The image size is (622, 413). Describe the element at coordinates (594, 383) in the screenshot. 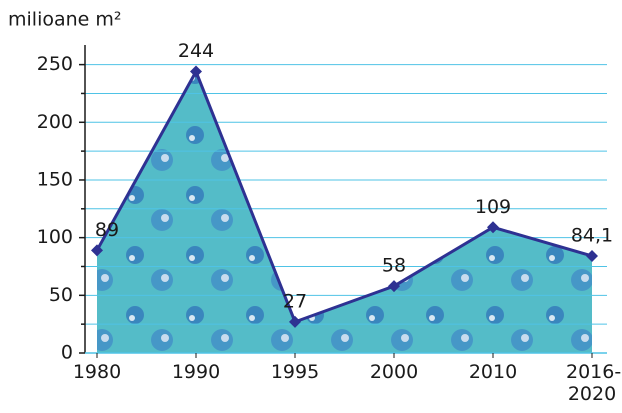

I see `x-tick-label: 2016-2020` at that location.